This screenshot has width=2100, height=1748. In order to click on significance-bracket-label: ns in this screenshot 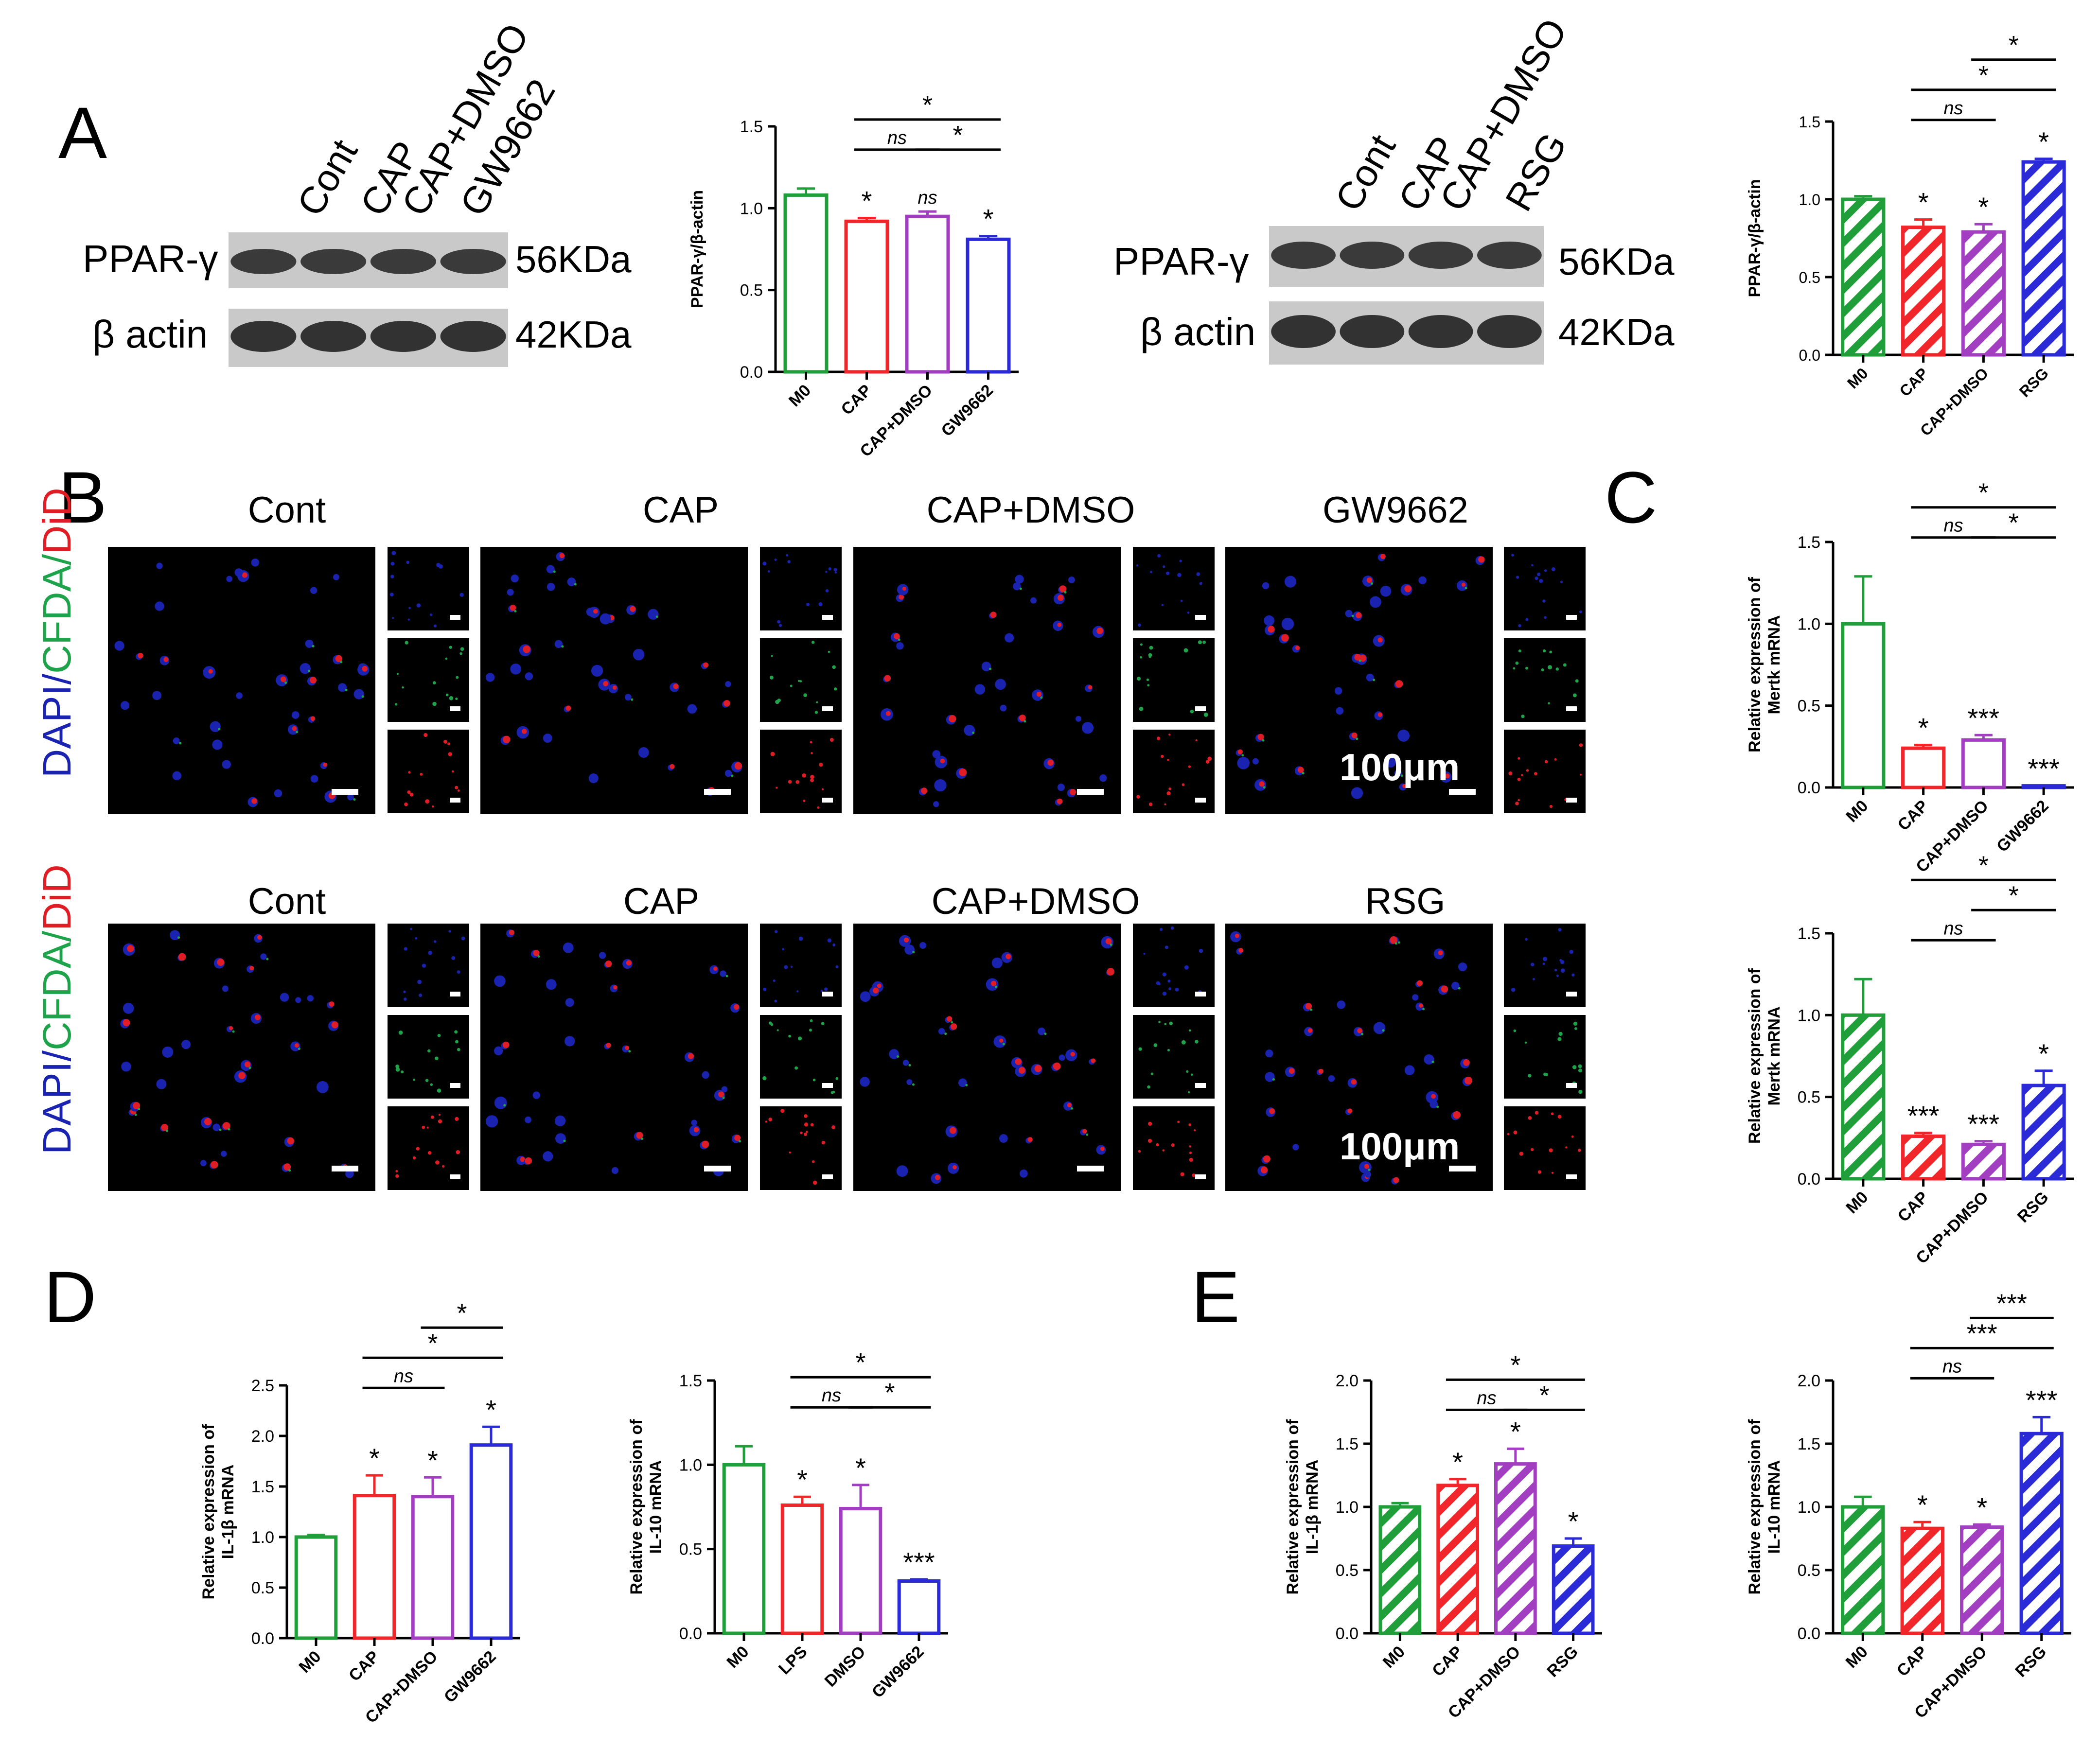, I will do `click(831, 1395)`.